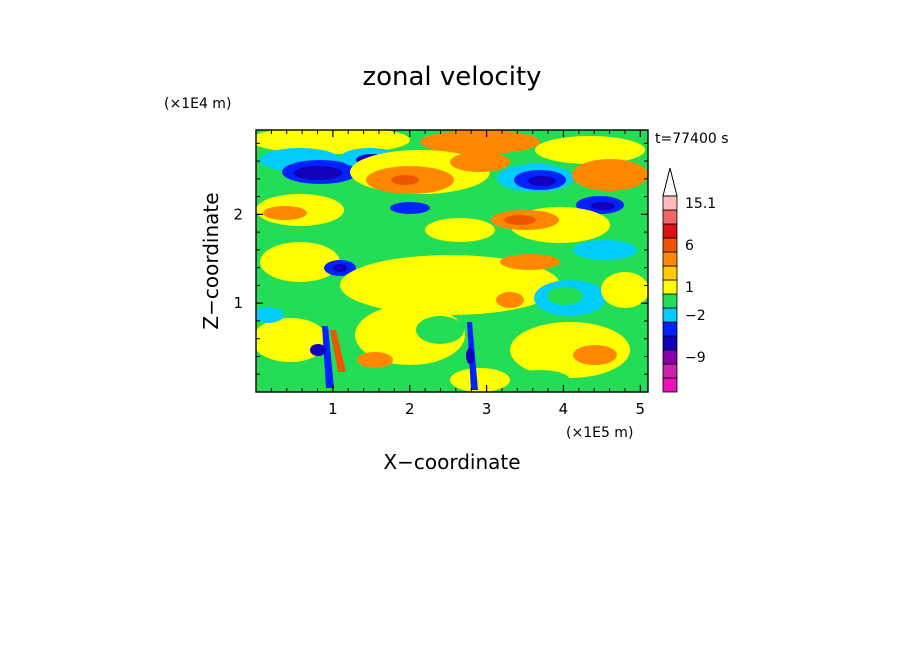  What do you see at coordinates (530, 262) in the screenshot?
I see `band-orange-central` at bounding box center [530, 262].